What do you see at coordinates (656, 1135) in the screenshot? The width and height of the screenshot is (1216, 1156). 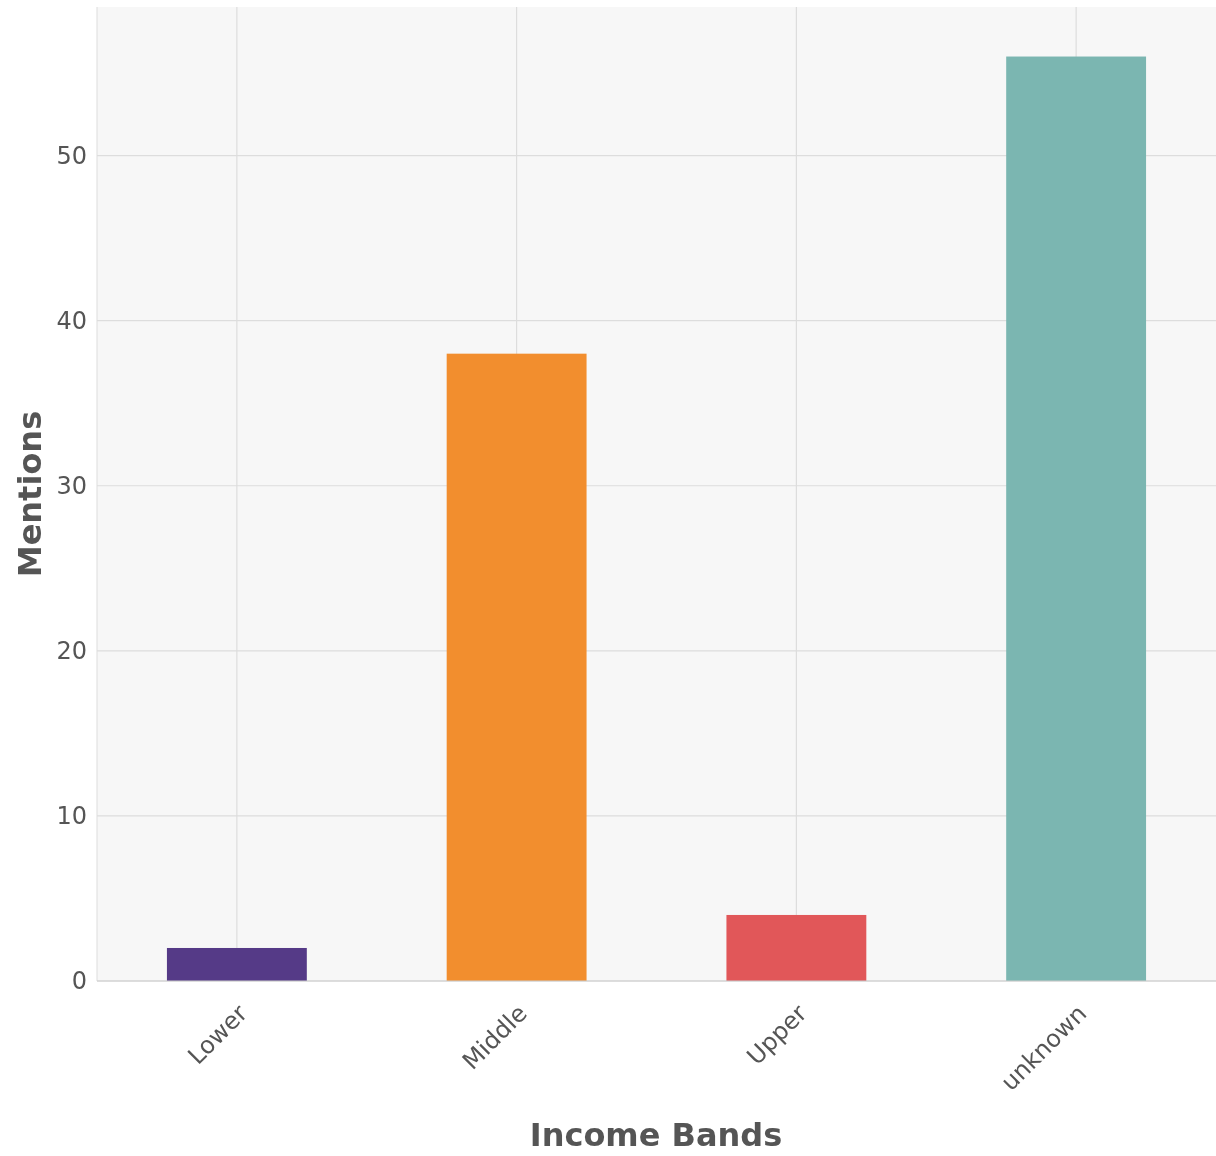 I see `x-axis-title: Income Bands` at bounding box center [656, 1135].